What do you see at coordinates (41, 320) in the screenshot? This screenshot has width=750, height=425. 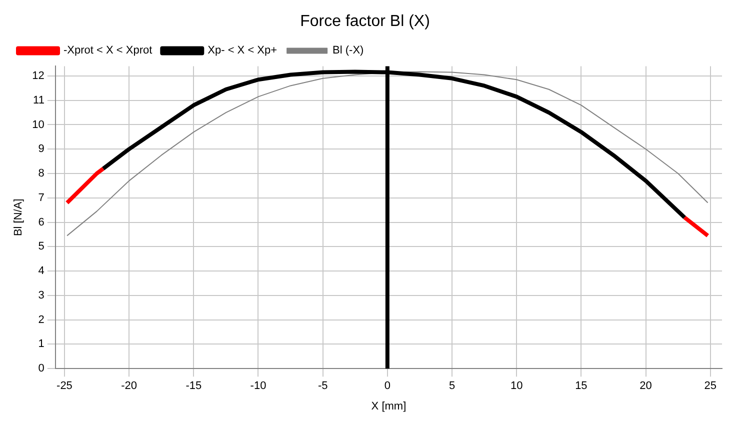 I see `y-tick-label: 2` at bounding box center [41, 320].